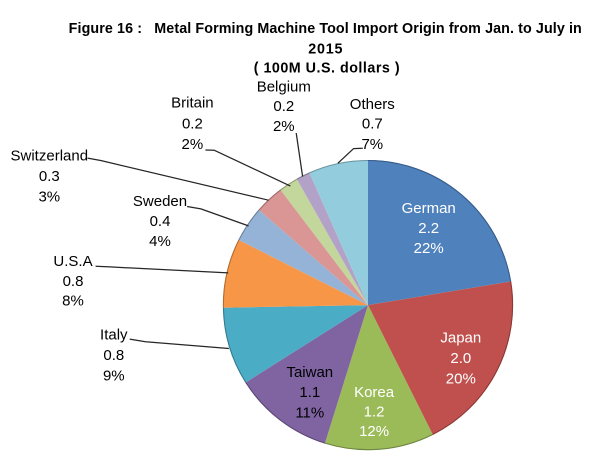 The width and height of the screenshot is (608, 464). What do you see at coordinates (429, 248) in the screenshot?
I see `svg-text: 22%` at bounding box center [429, 248].